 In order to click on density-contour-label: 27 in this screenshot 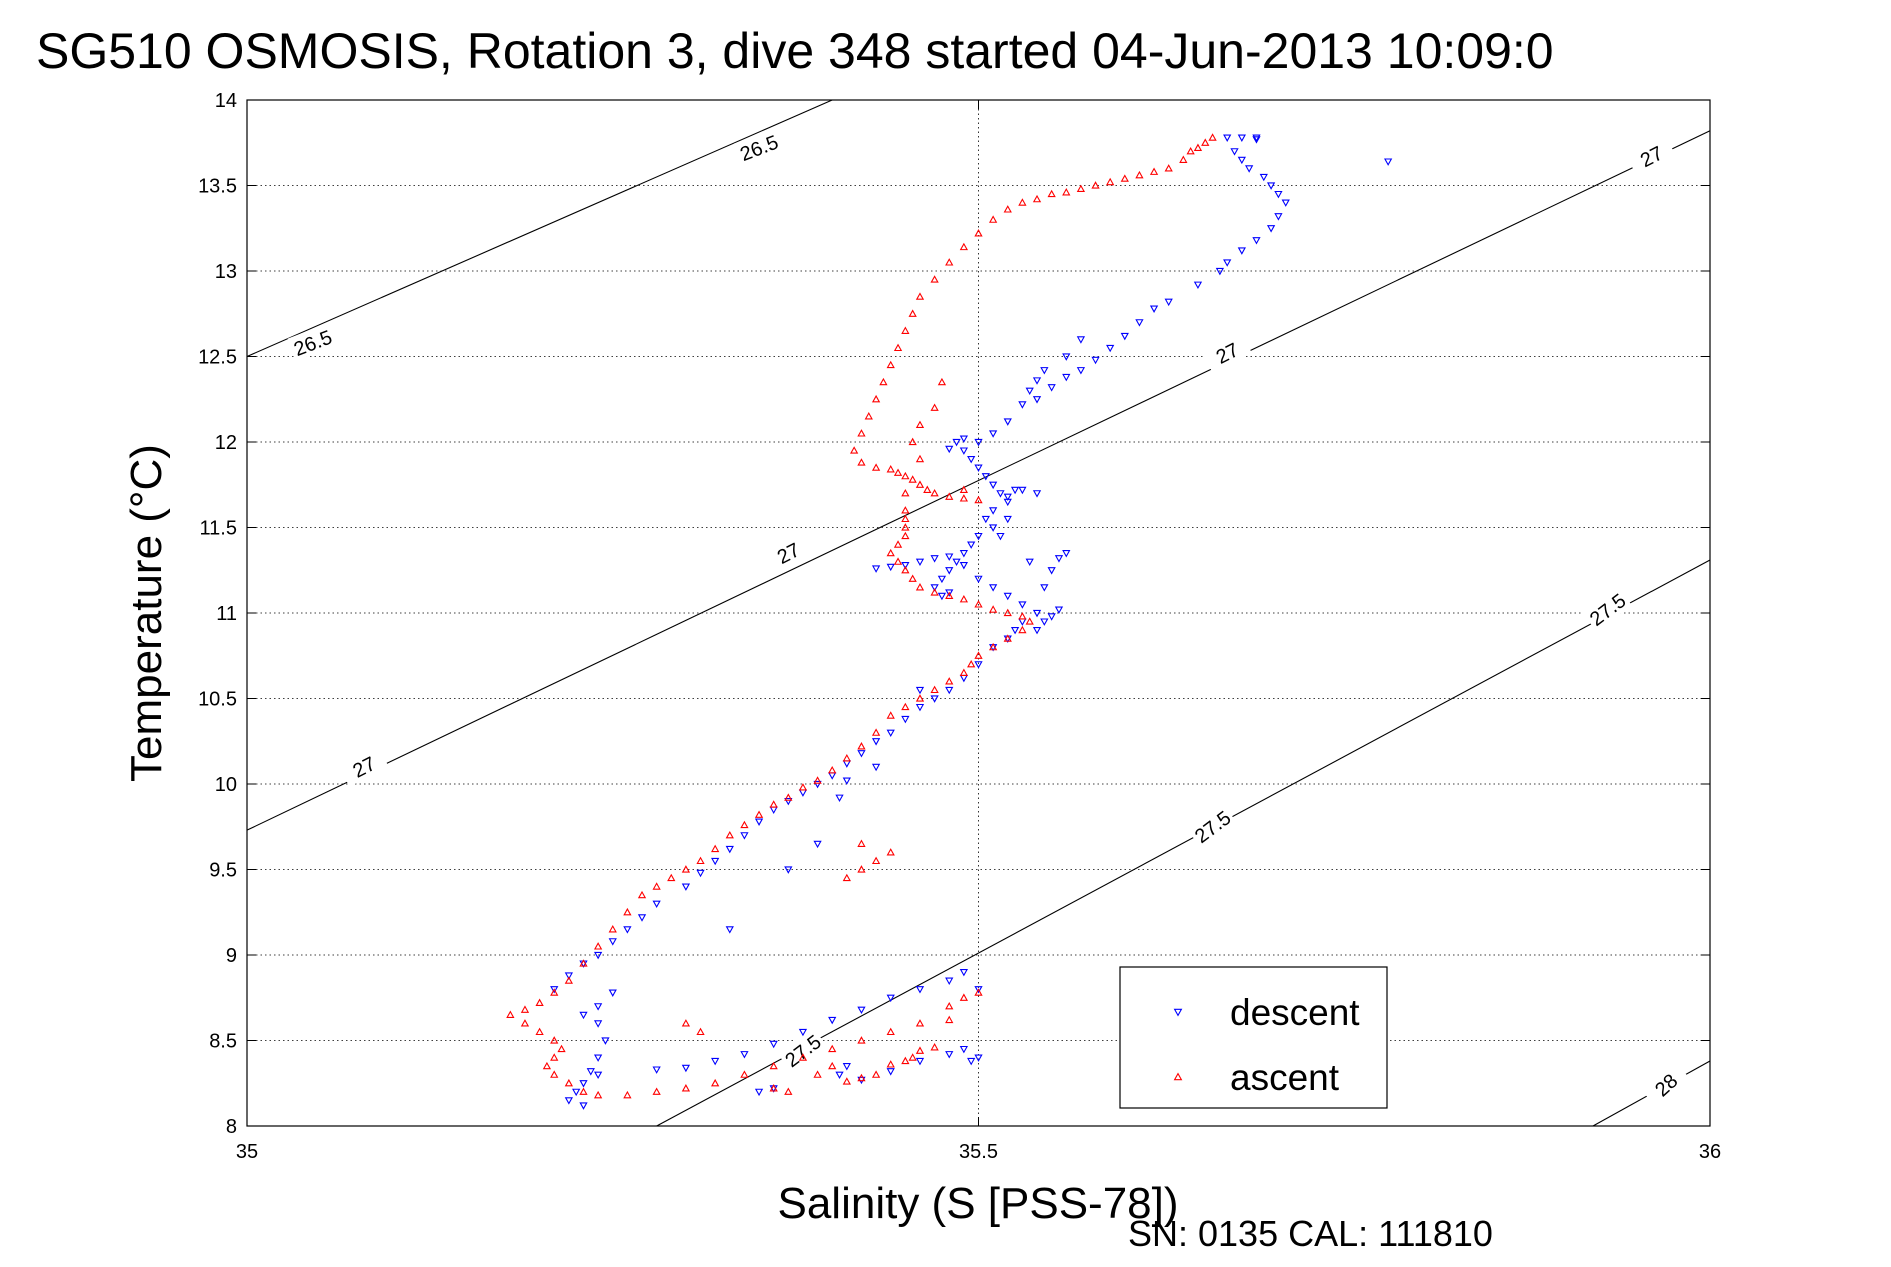, I will do `click(1651, 155)`.